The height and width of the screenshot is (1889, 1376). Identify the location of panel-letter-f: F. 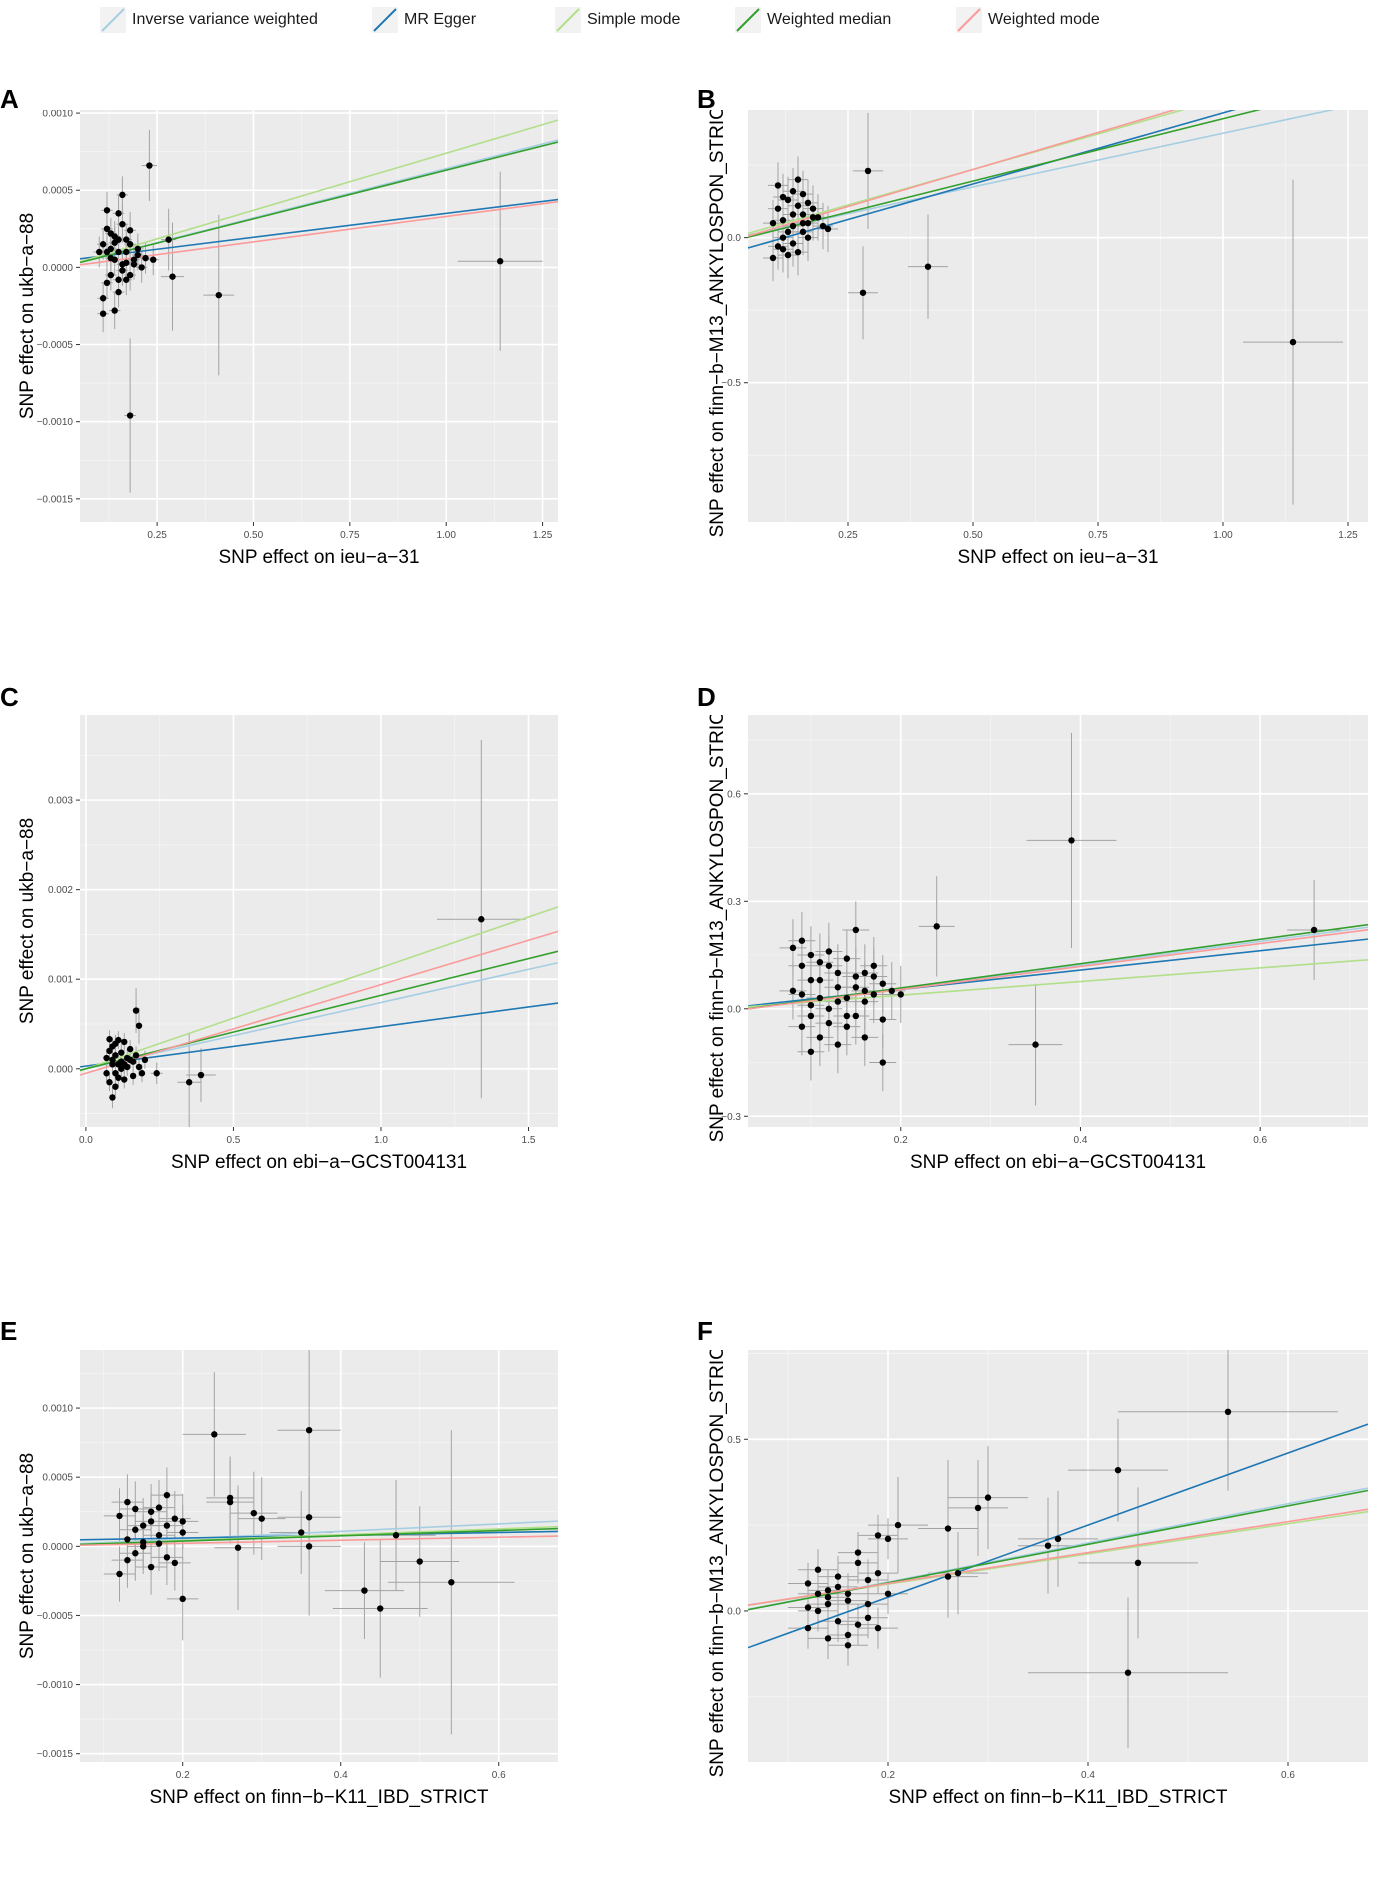
(705, 1331).